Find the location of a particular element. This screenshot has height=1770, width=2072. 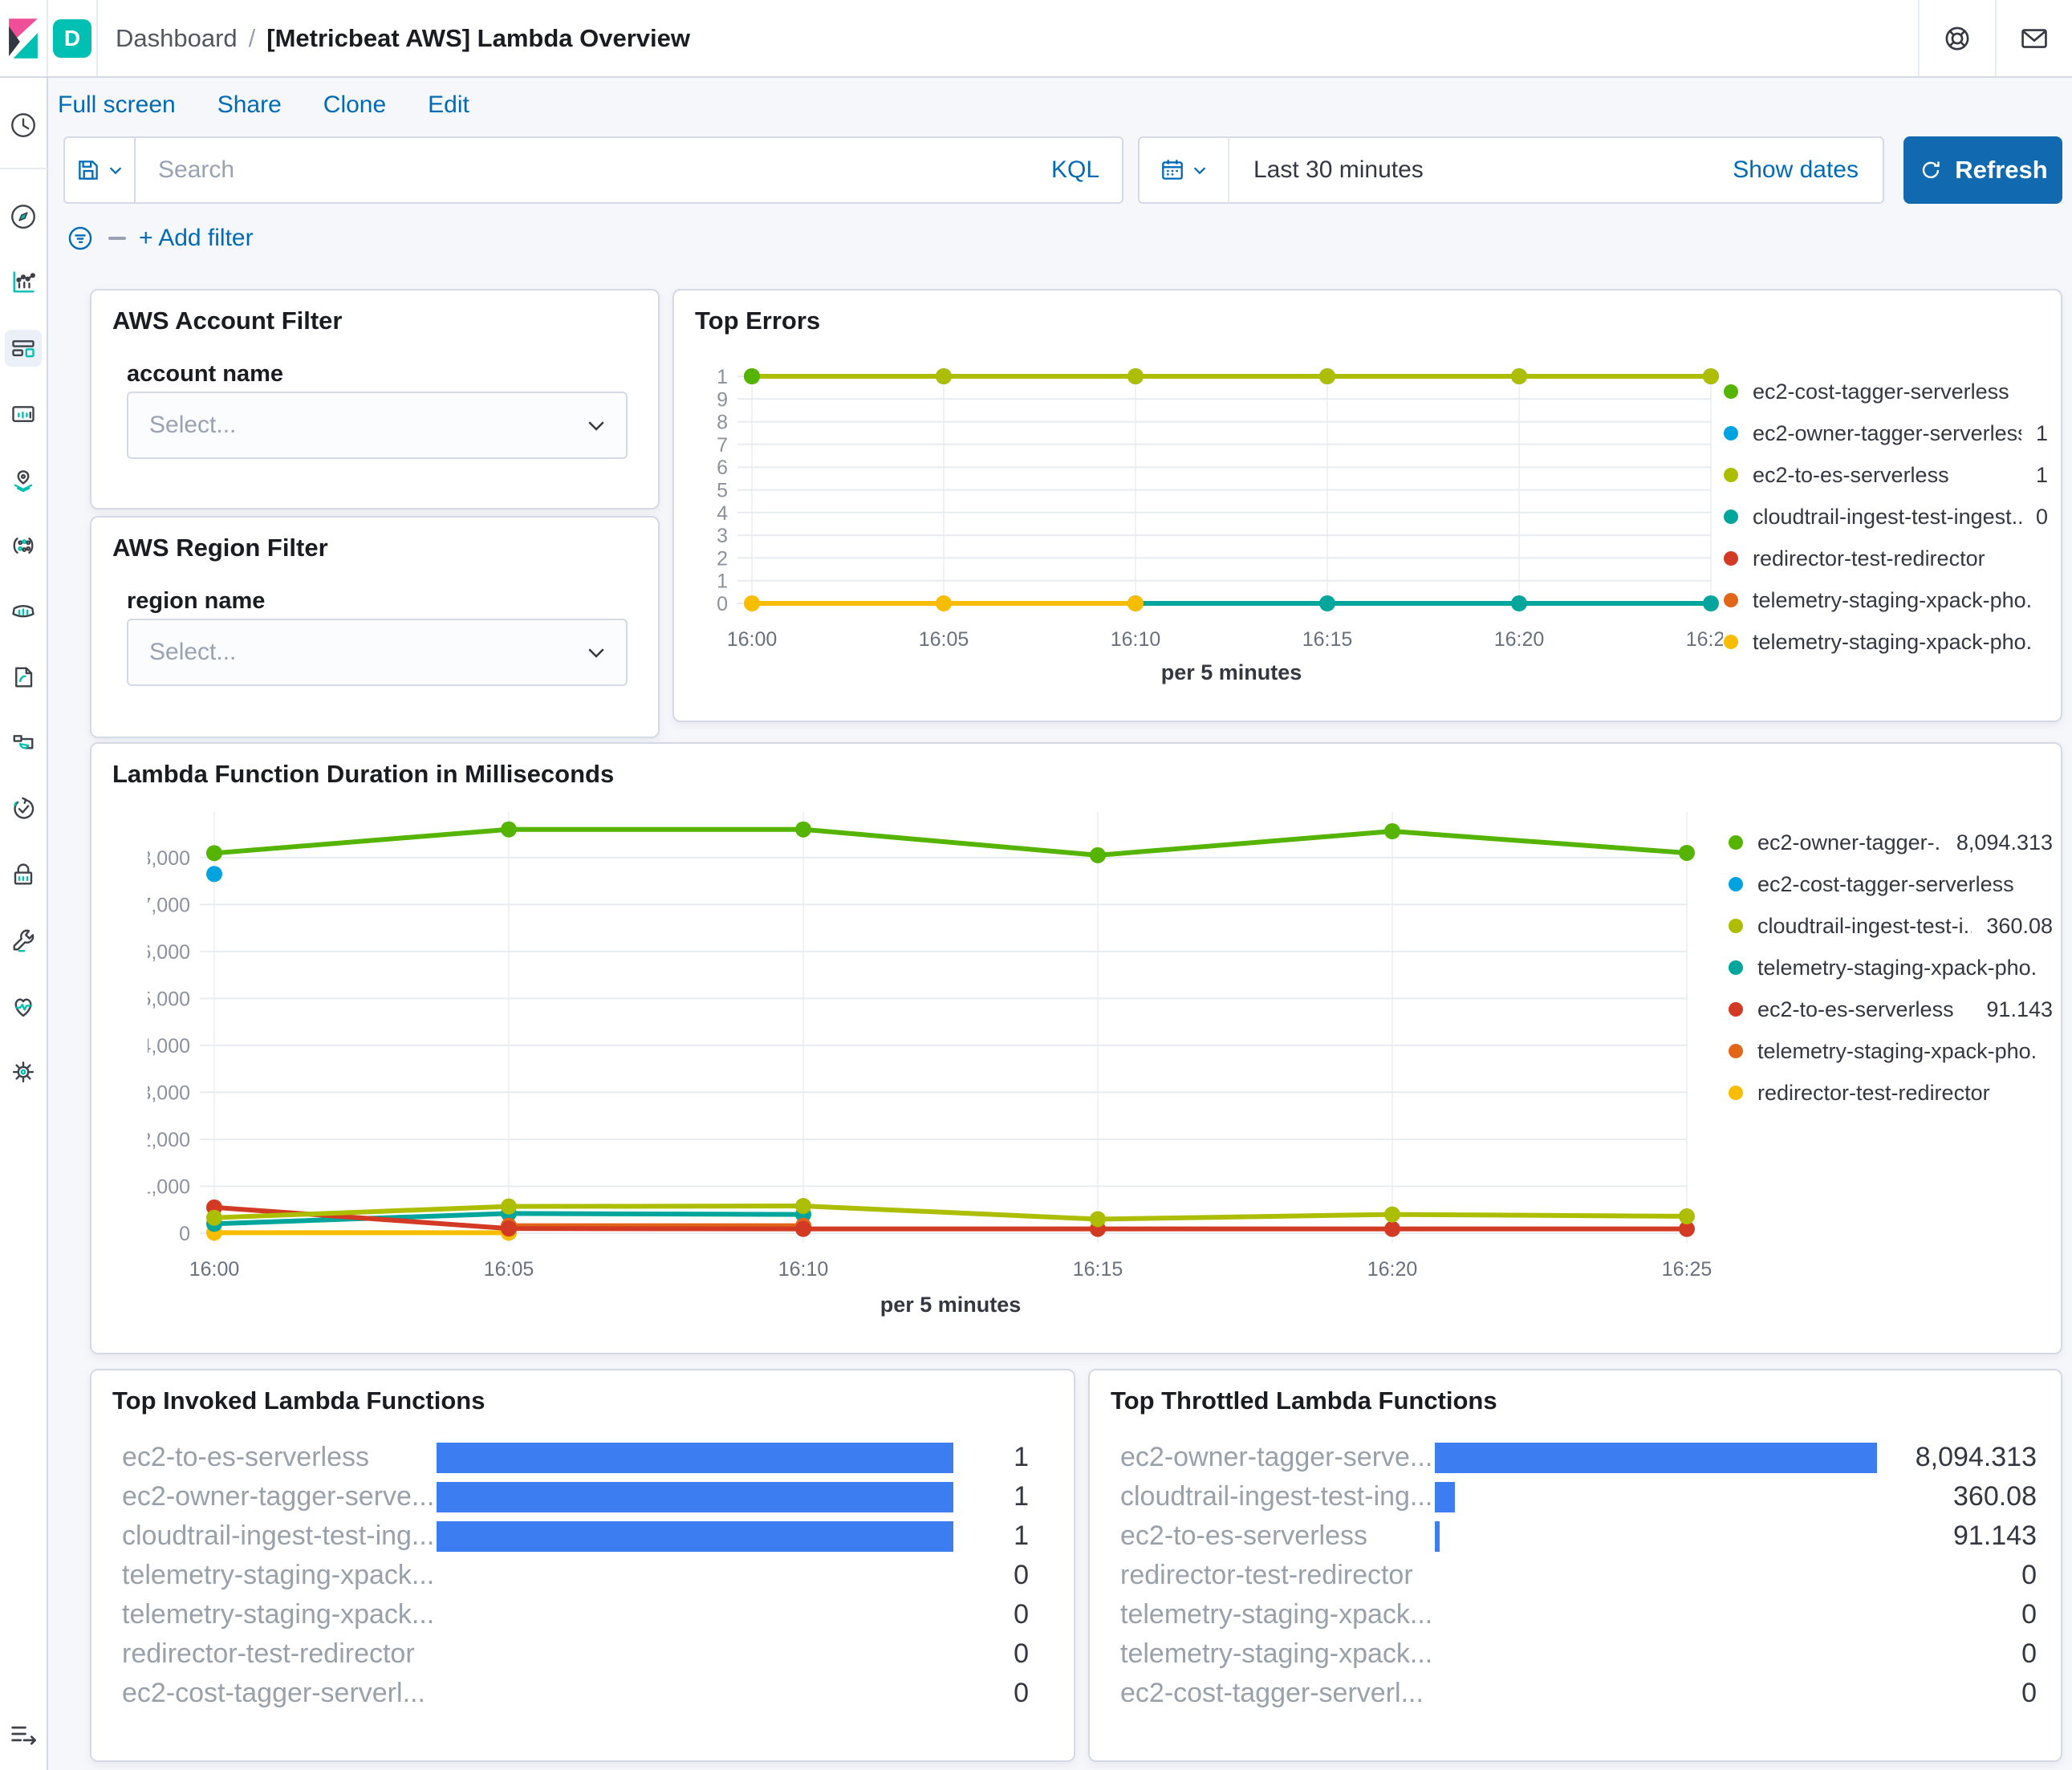

envelope-icon is located at coordinates (2034, 38).